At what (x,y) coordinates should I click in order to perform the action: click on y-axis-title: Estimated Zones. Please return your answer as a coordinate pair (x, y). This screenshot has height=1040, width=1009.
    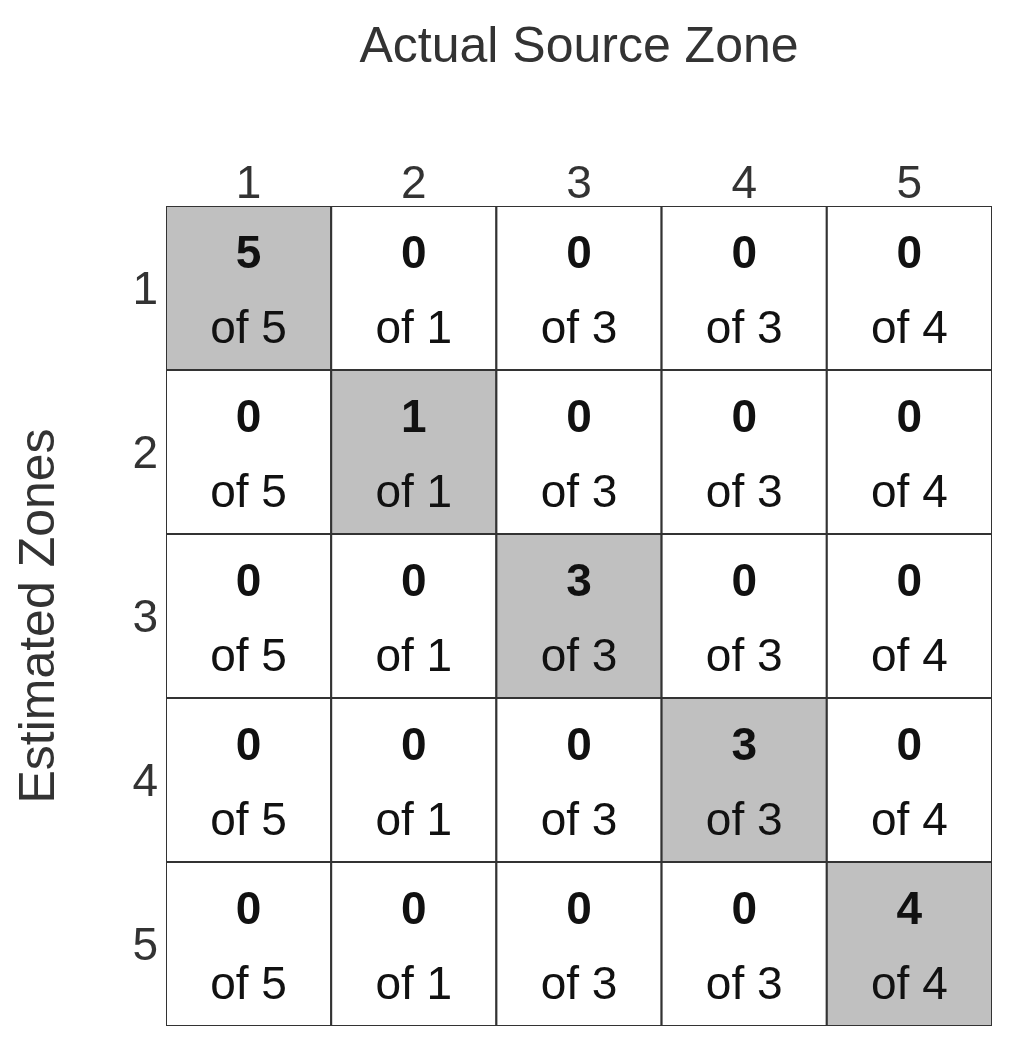
    Looking at the image, I should click on (36, 616).